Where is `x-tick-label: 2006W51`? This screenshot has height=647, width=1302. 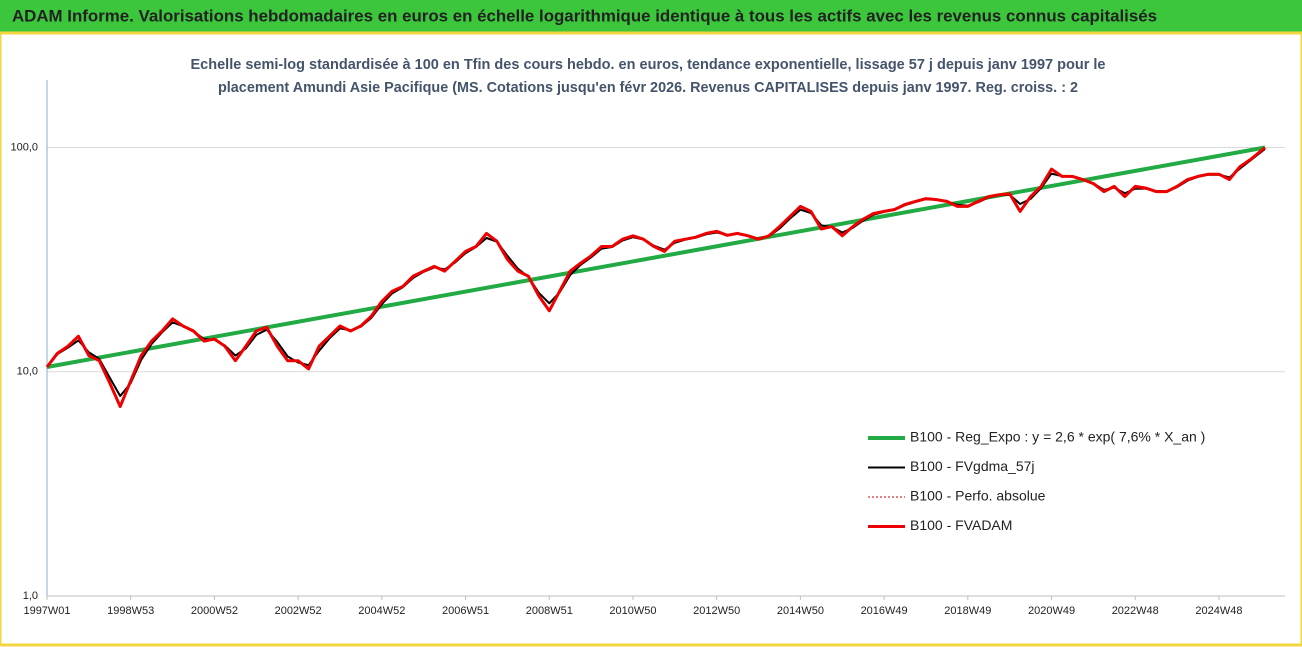 x-tick-label: 2006W51 is located at coordinates (465, 611).